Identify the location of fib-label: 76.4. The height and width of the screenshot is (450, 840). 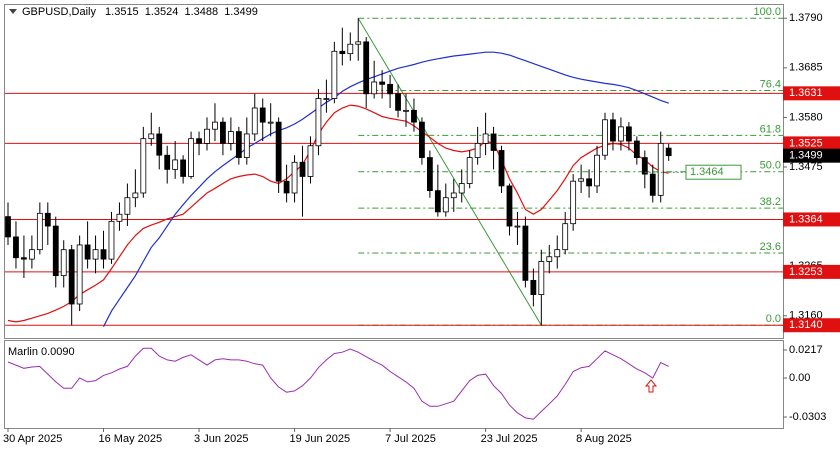
(770, 84).